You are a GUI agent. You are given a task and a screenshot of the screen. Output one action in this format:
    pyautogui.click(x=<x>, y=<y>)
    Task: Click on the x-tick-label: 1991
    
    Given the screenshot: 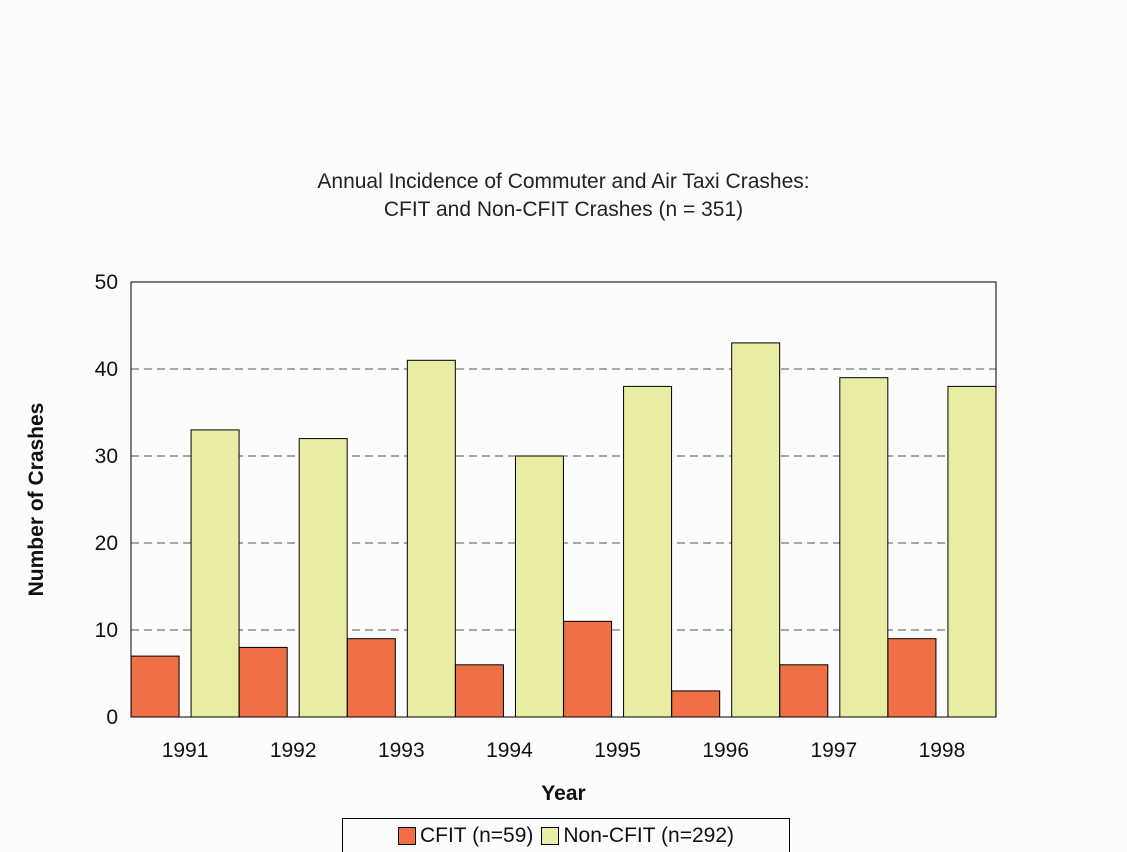 What is the action you would take?
    pyautogui.click(x=185, y=750)
    